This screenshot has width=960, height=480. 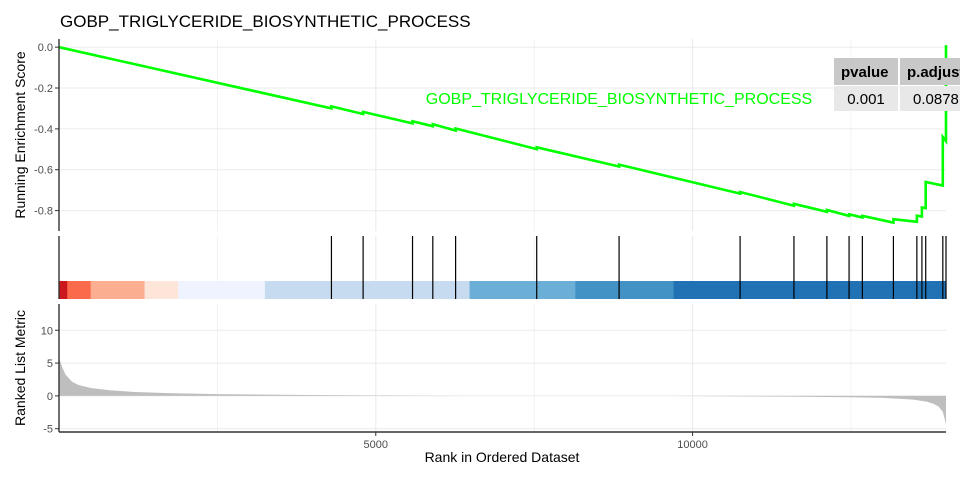 What do you see at coordinates (692, 445) in the screenshot?
I see `x-tick-label: 10000` at bounding box center [692, 445].